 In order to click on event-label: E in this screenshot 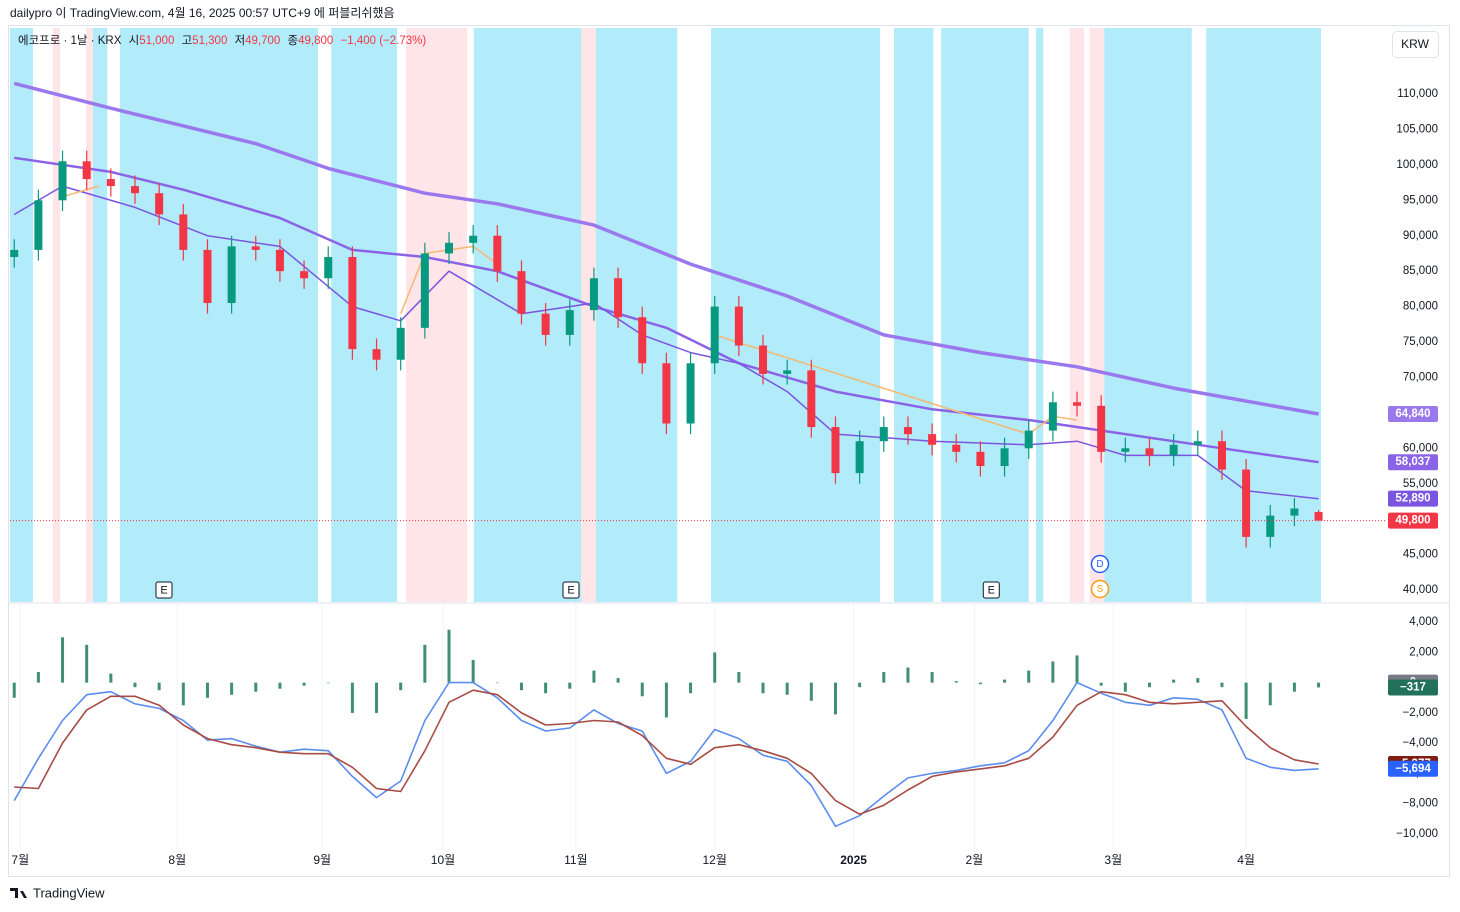, I will do `click(991, 590)`.